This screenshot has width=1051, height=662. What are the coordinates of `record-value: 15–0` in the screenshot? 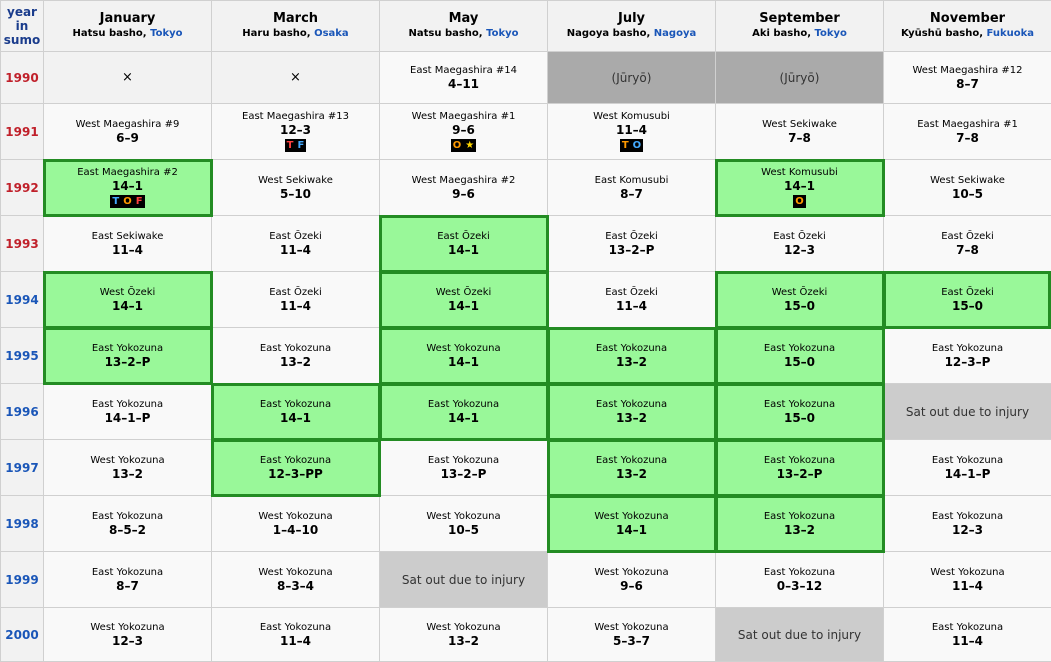 It's located at (967, 306).